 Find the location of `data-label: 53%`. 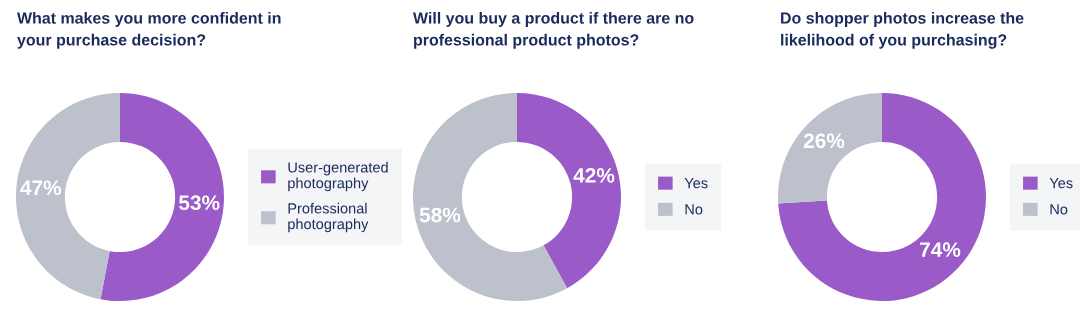

data-label: 53% is located at coordinates (199, 203).